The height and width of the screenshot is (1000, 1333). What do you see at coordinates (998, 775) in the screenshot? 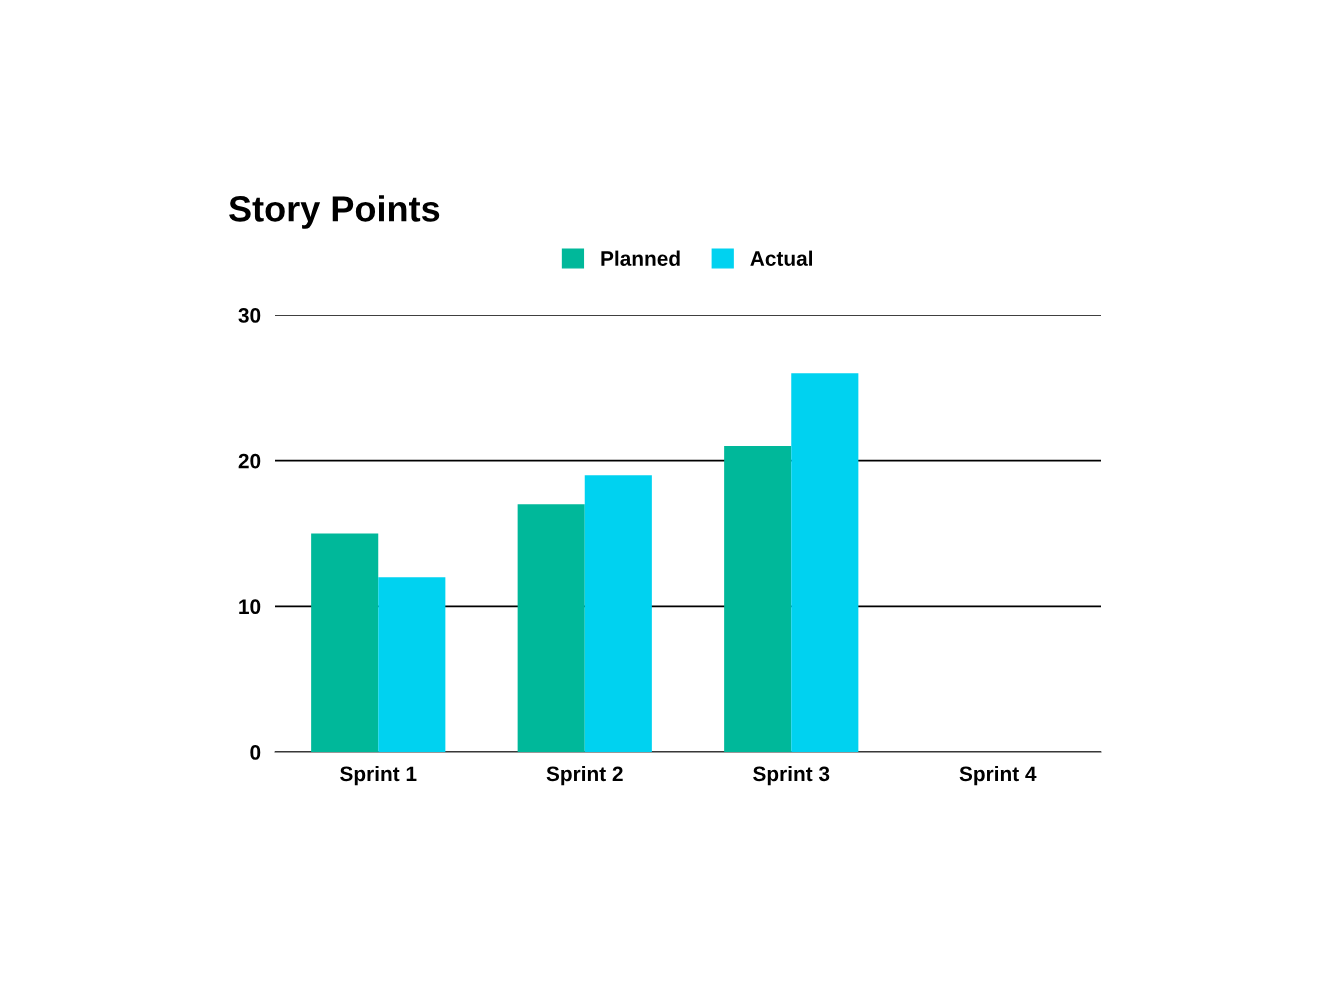
I see `x-tick-label: Sprint 4` at bounding box center [998, 775].